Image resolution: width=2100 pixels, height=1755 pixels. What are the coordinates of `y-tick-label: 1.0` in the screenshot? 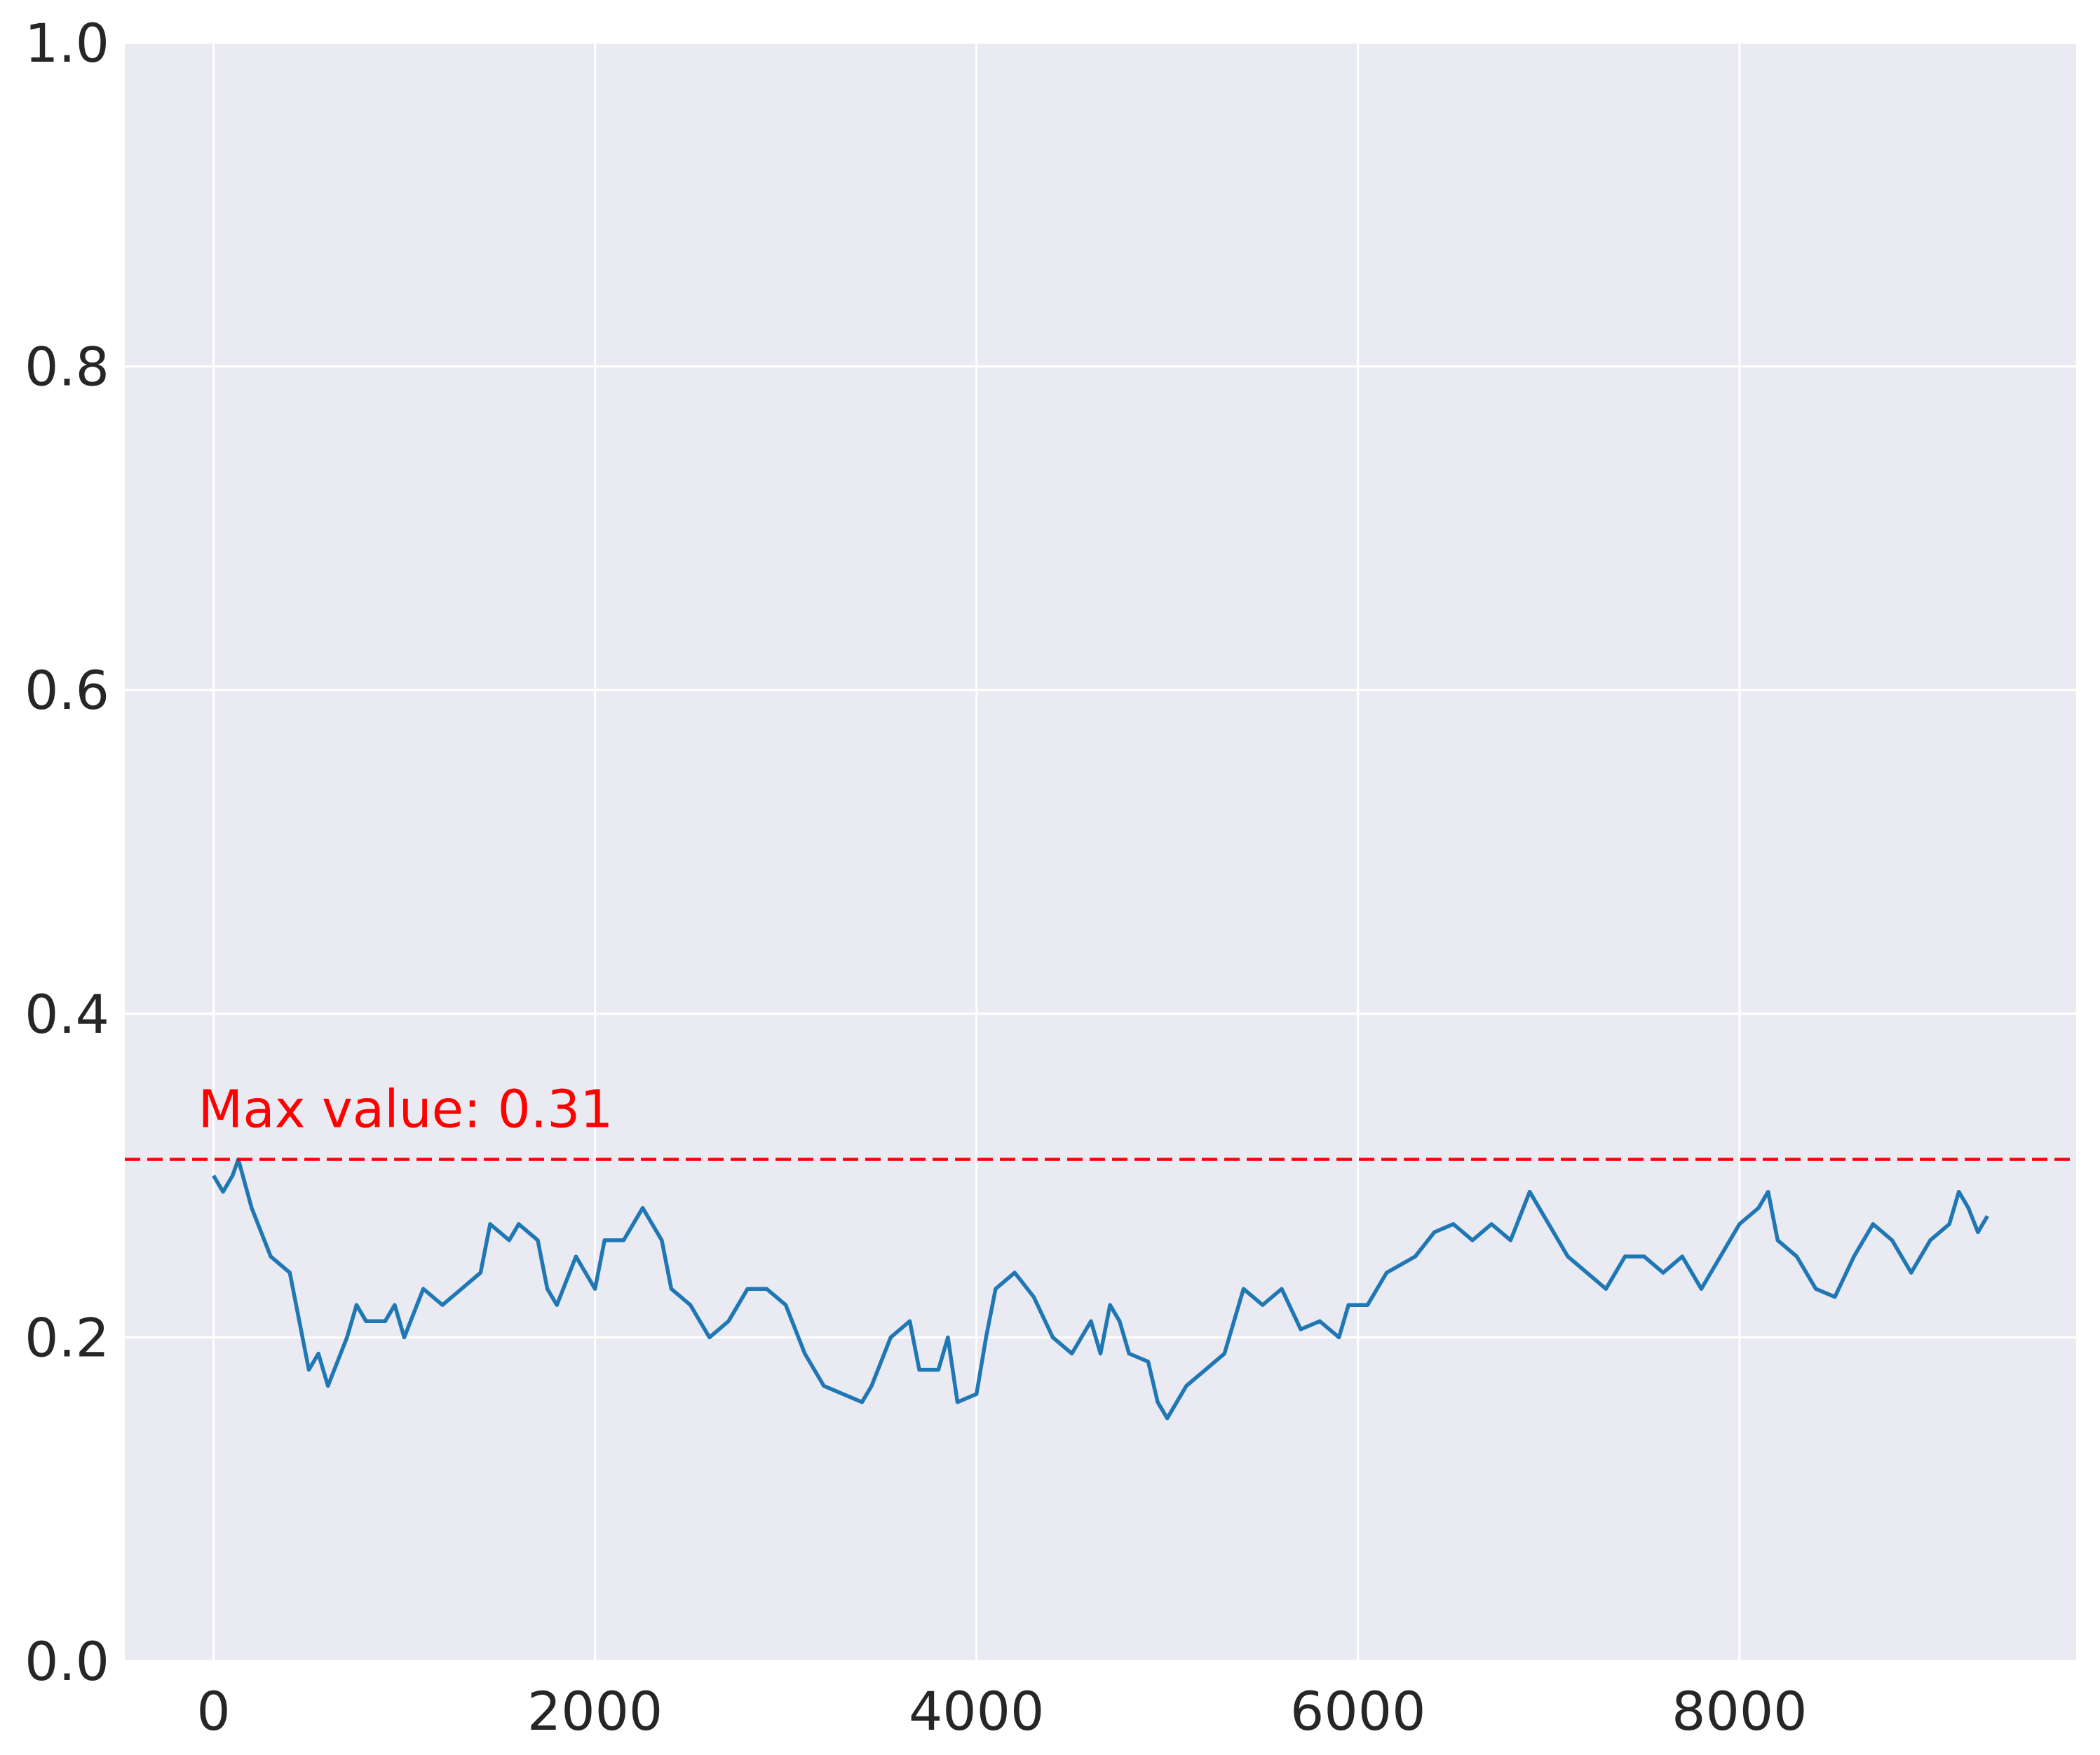 It's located at (67, 43).